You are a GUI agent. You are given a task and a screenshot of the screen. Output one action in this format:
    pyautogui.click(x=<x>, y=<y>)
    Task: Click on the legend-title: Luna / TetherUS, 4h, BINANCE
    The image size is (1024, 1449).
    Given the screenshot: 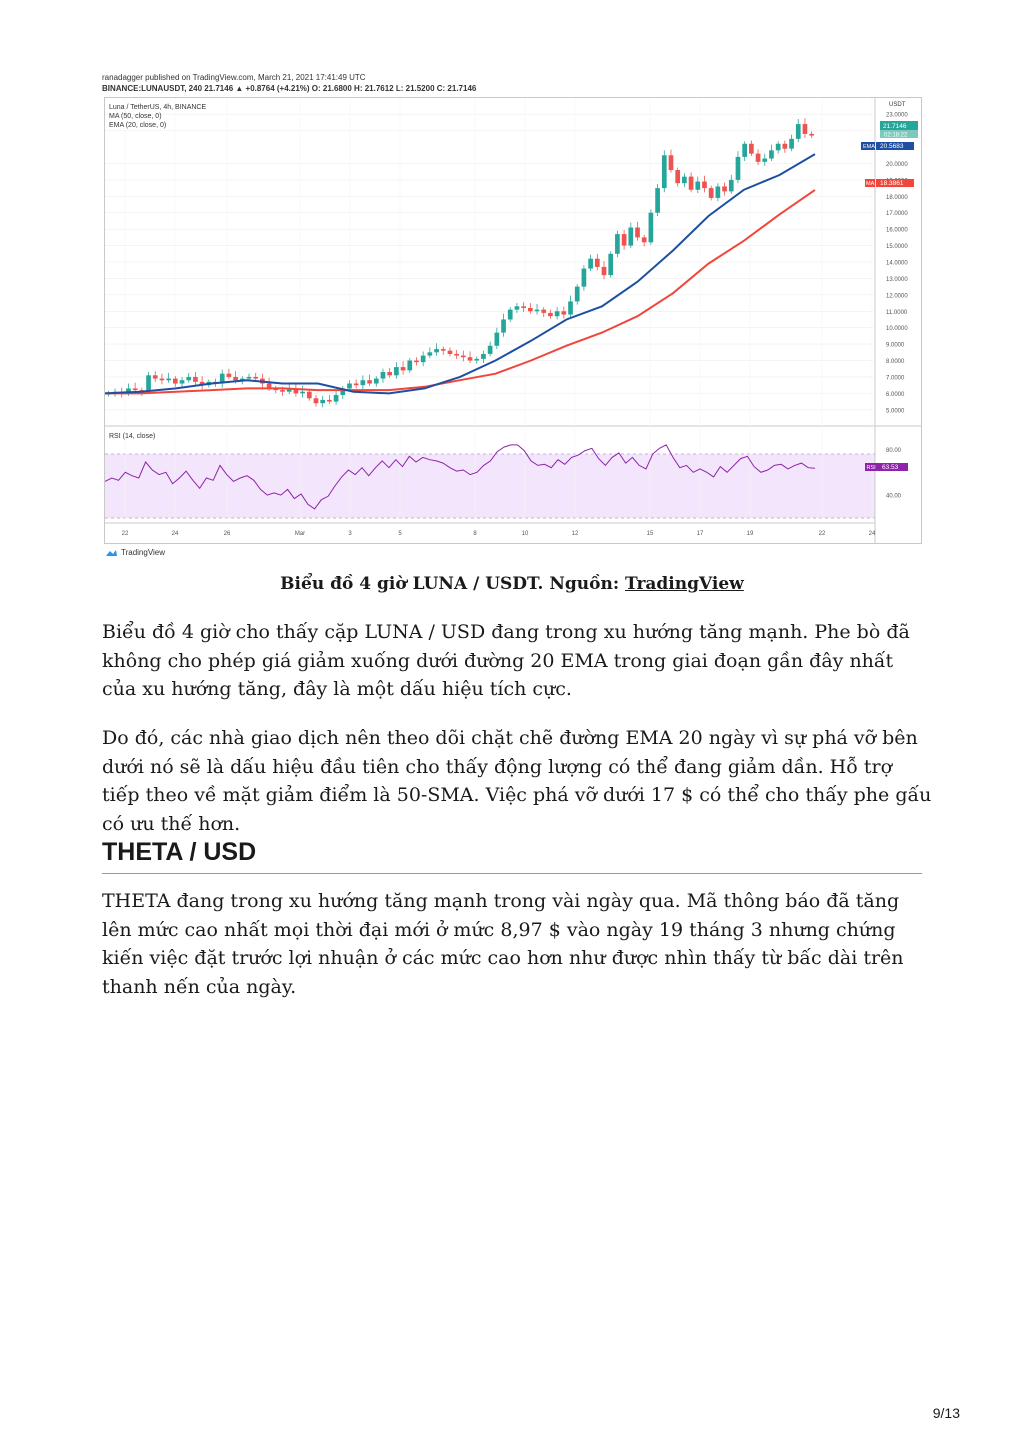 What is the action you would take?
    pyautogui.click(x=157, y=107)
    